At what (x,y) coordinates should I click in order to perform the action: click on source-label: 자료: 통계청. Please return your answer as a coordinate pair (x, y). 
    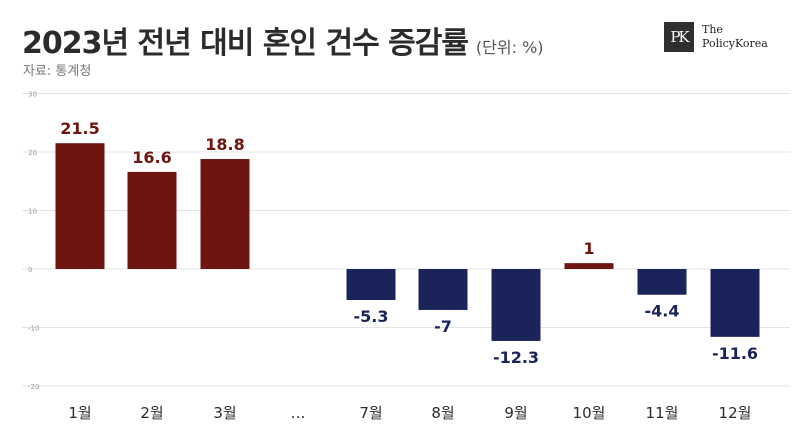
    Looking at the image, I should click on (57, 71).